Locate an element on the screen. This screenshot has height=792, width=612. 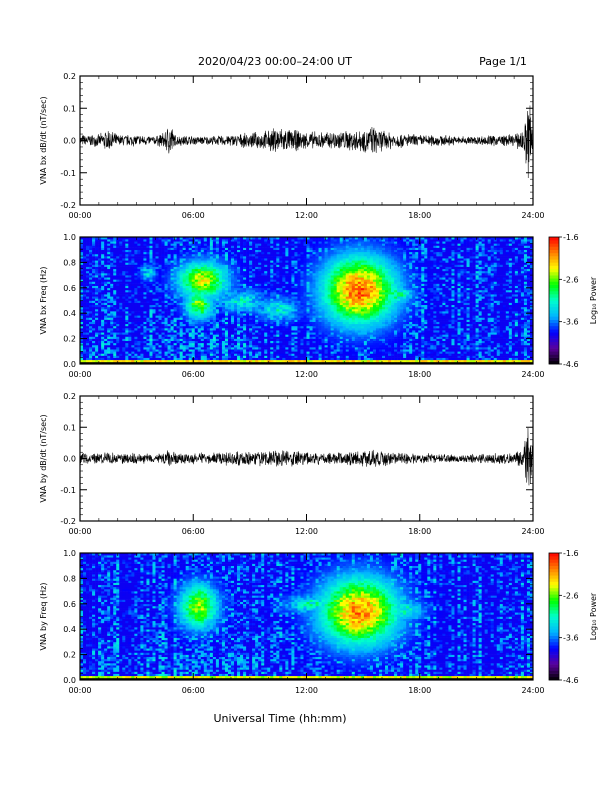
x-tick-label-2-0: 00:00 is located at coordinates (79, 531).